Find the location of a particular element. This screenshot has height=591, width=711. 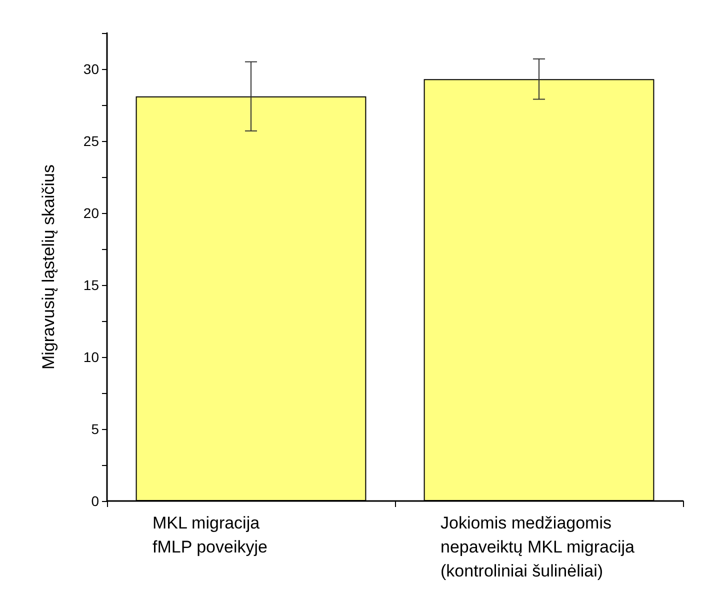

x-tick-label: Jokiomis medžiagomis nepaveiktų MKL migracija (kontroliniai šulinėliai) is located at coordinates (538, 547).